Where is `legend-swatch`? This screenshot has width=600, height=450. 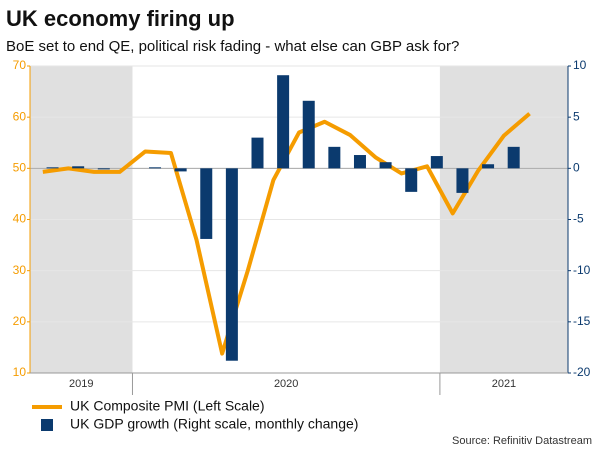
legend-swatch is located at coordinates (47, 425).